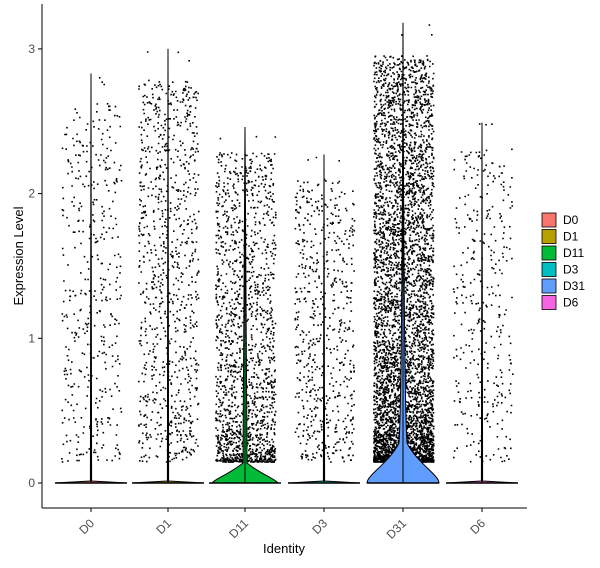 This screenshot has width=600, height=568. Describe the element at coordinates (571, 237) in the screenshot. I see `legend-label-d1: D1` at that location.